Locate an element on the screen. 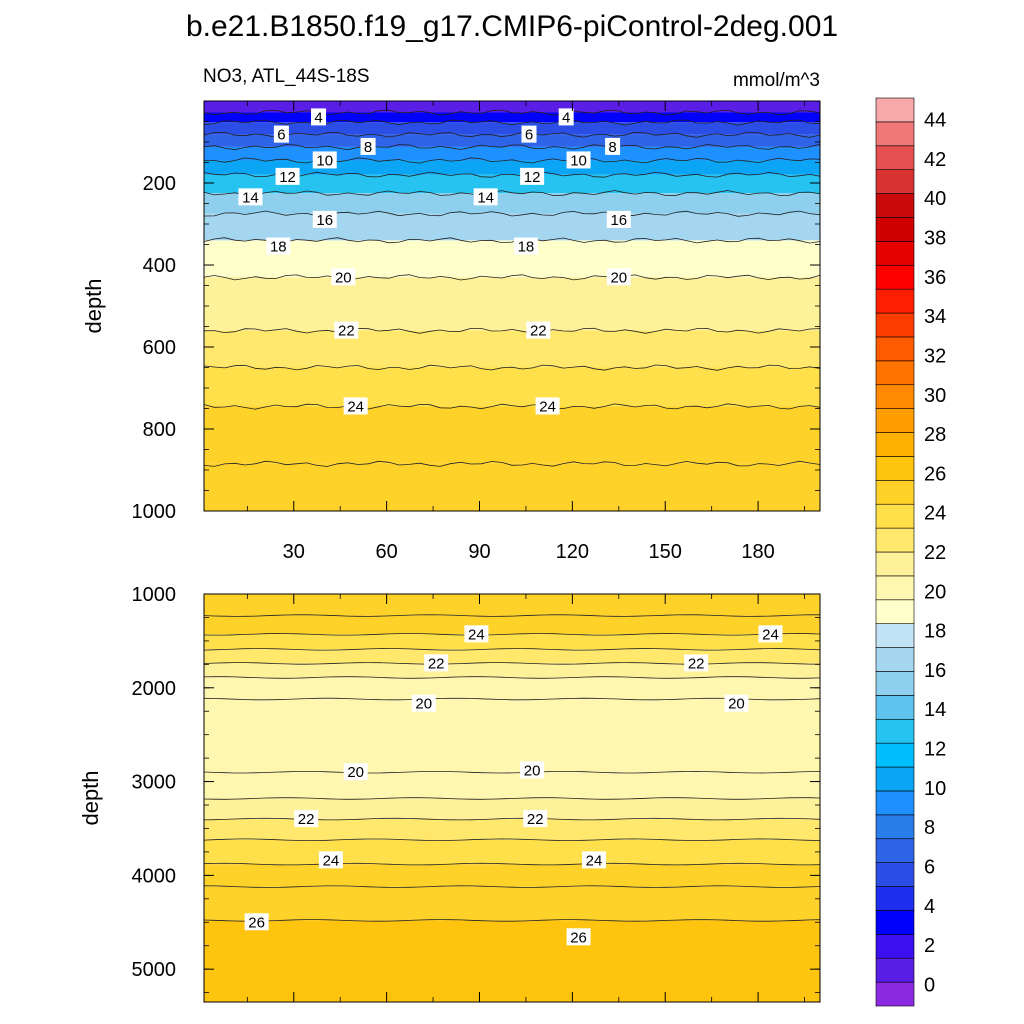  x-tick-label: 60 is located at coordinates (387, 552).